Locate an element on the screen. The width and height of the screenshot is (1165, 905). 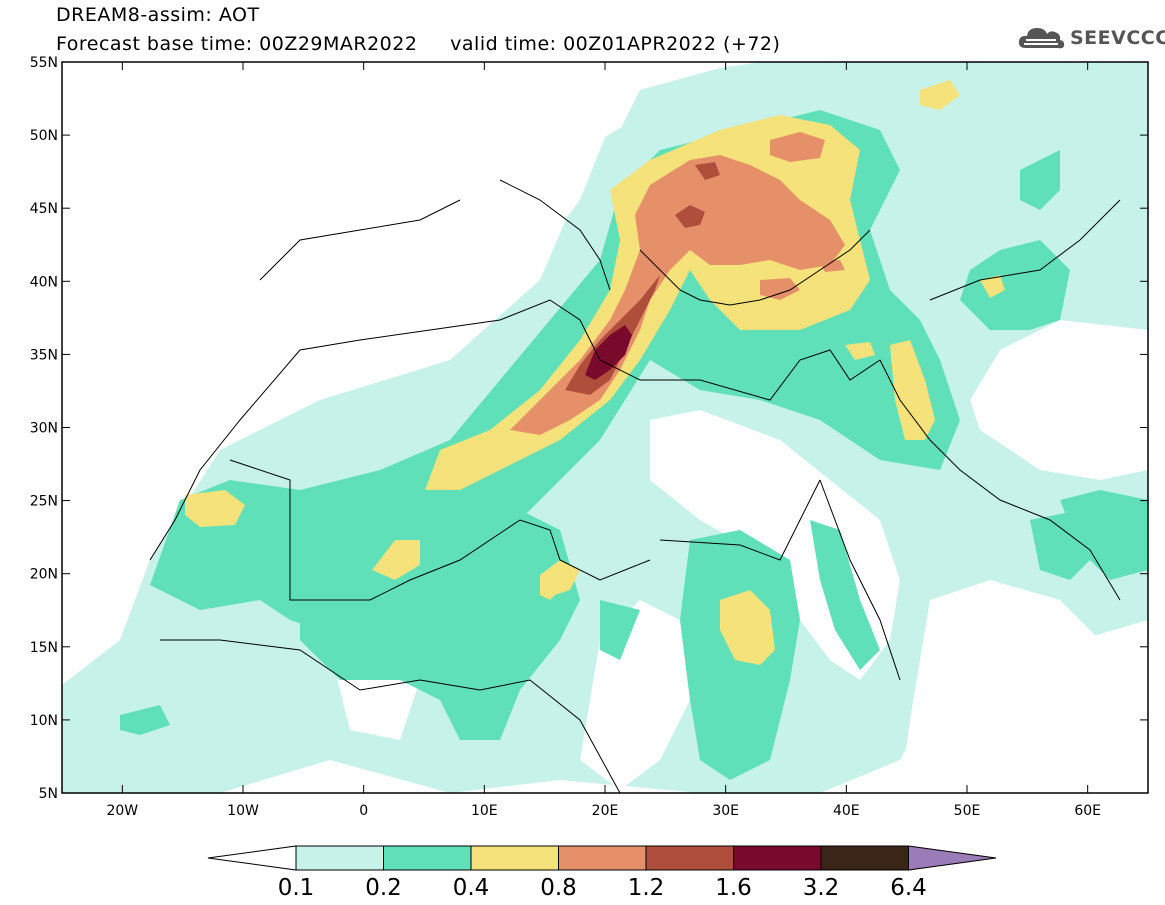
lat-tick-label: 20N is located at coordinates (44, 575).